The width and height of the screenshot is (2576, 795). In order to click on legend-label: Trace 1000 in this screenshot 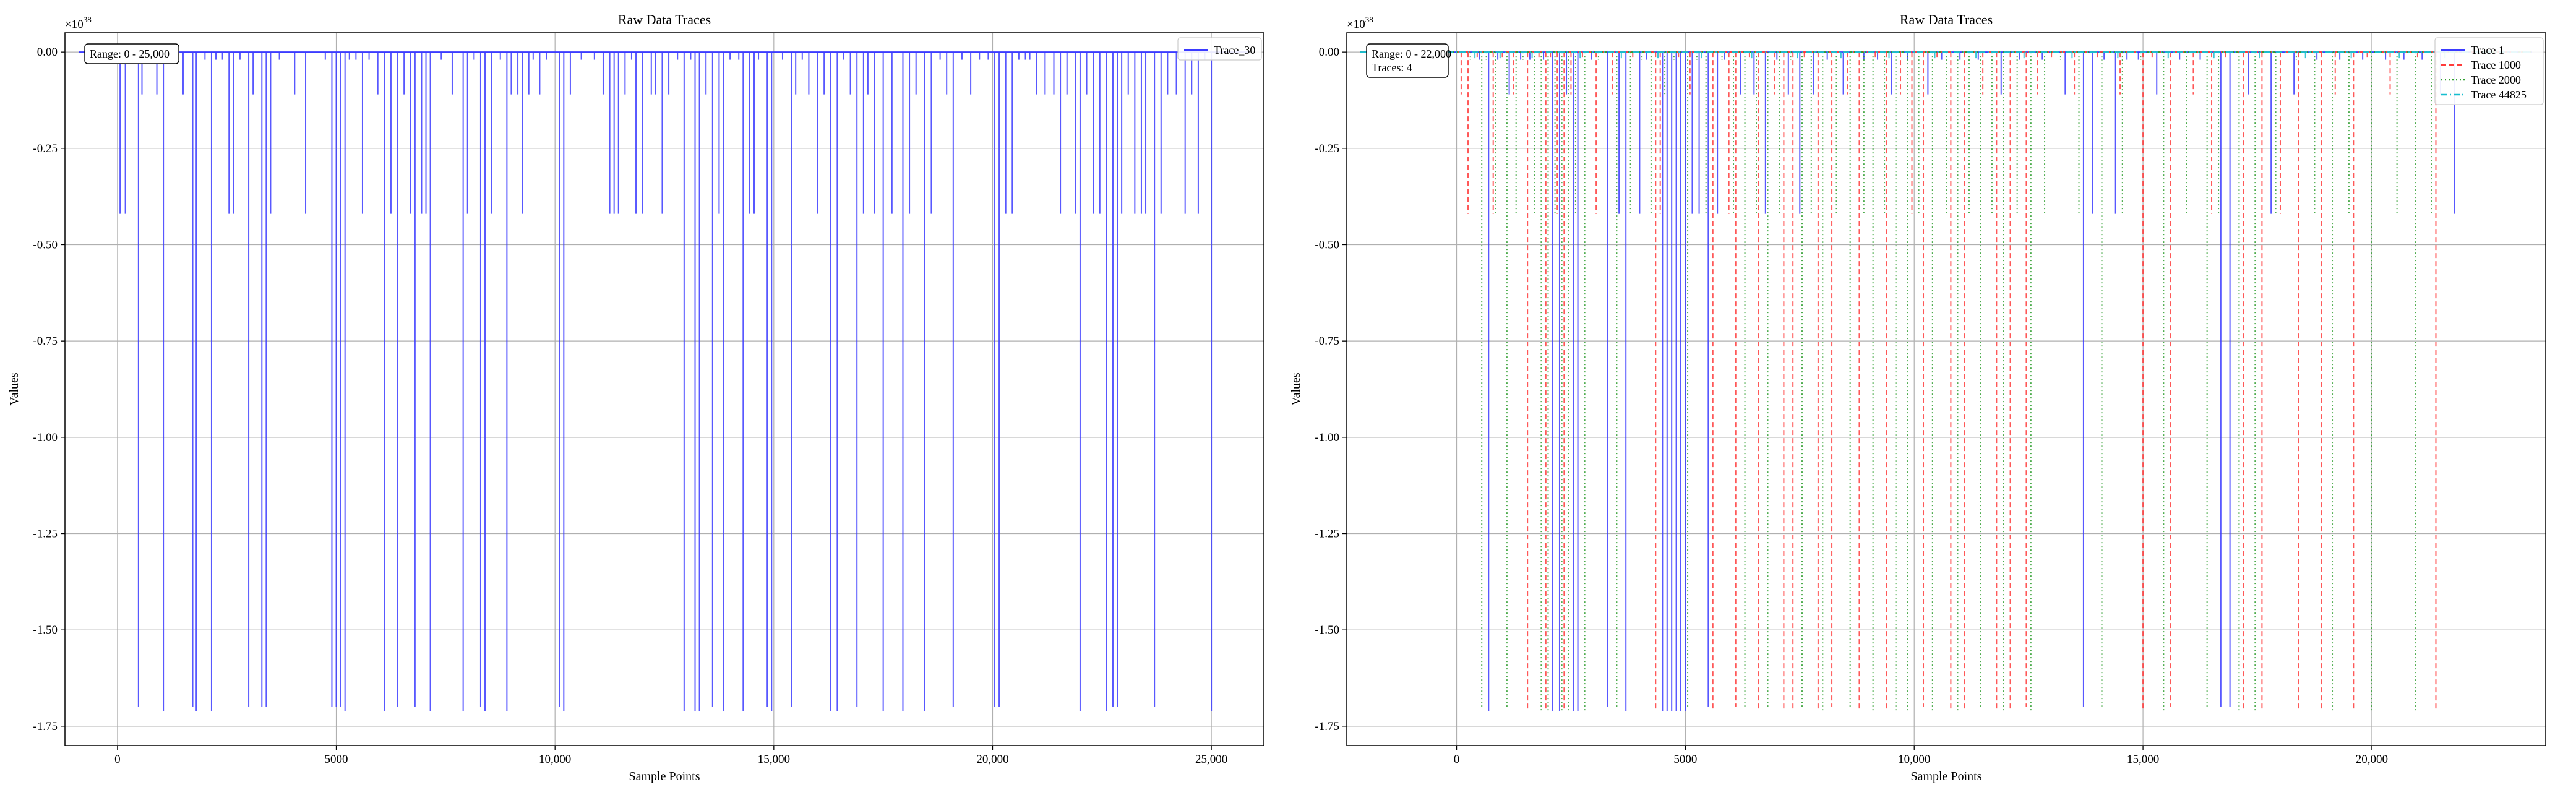, I will do `click(2496, 65)`.